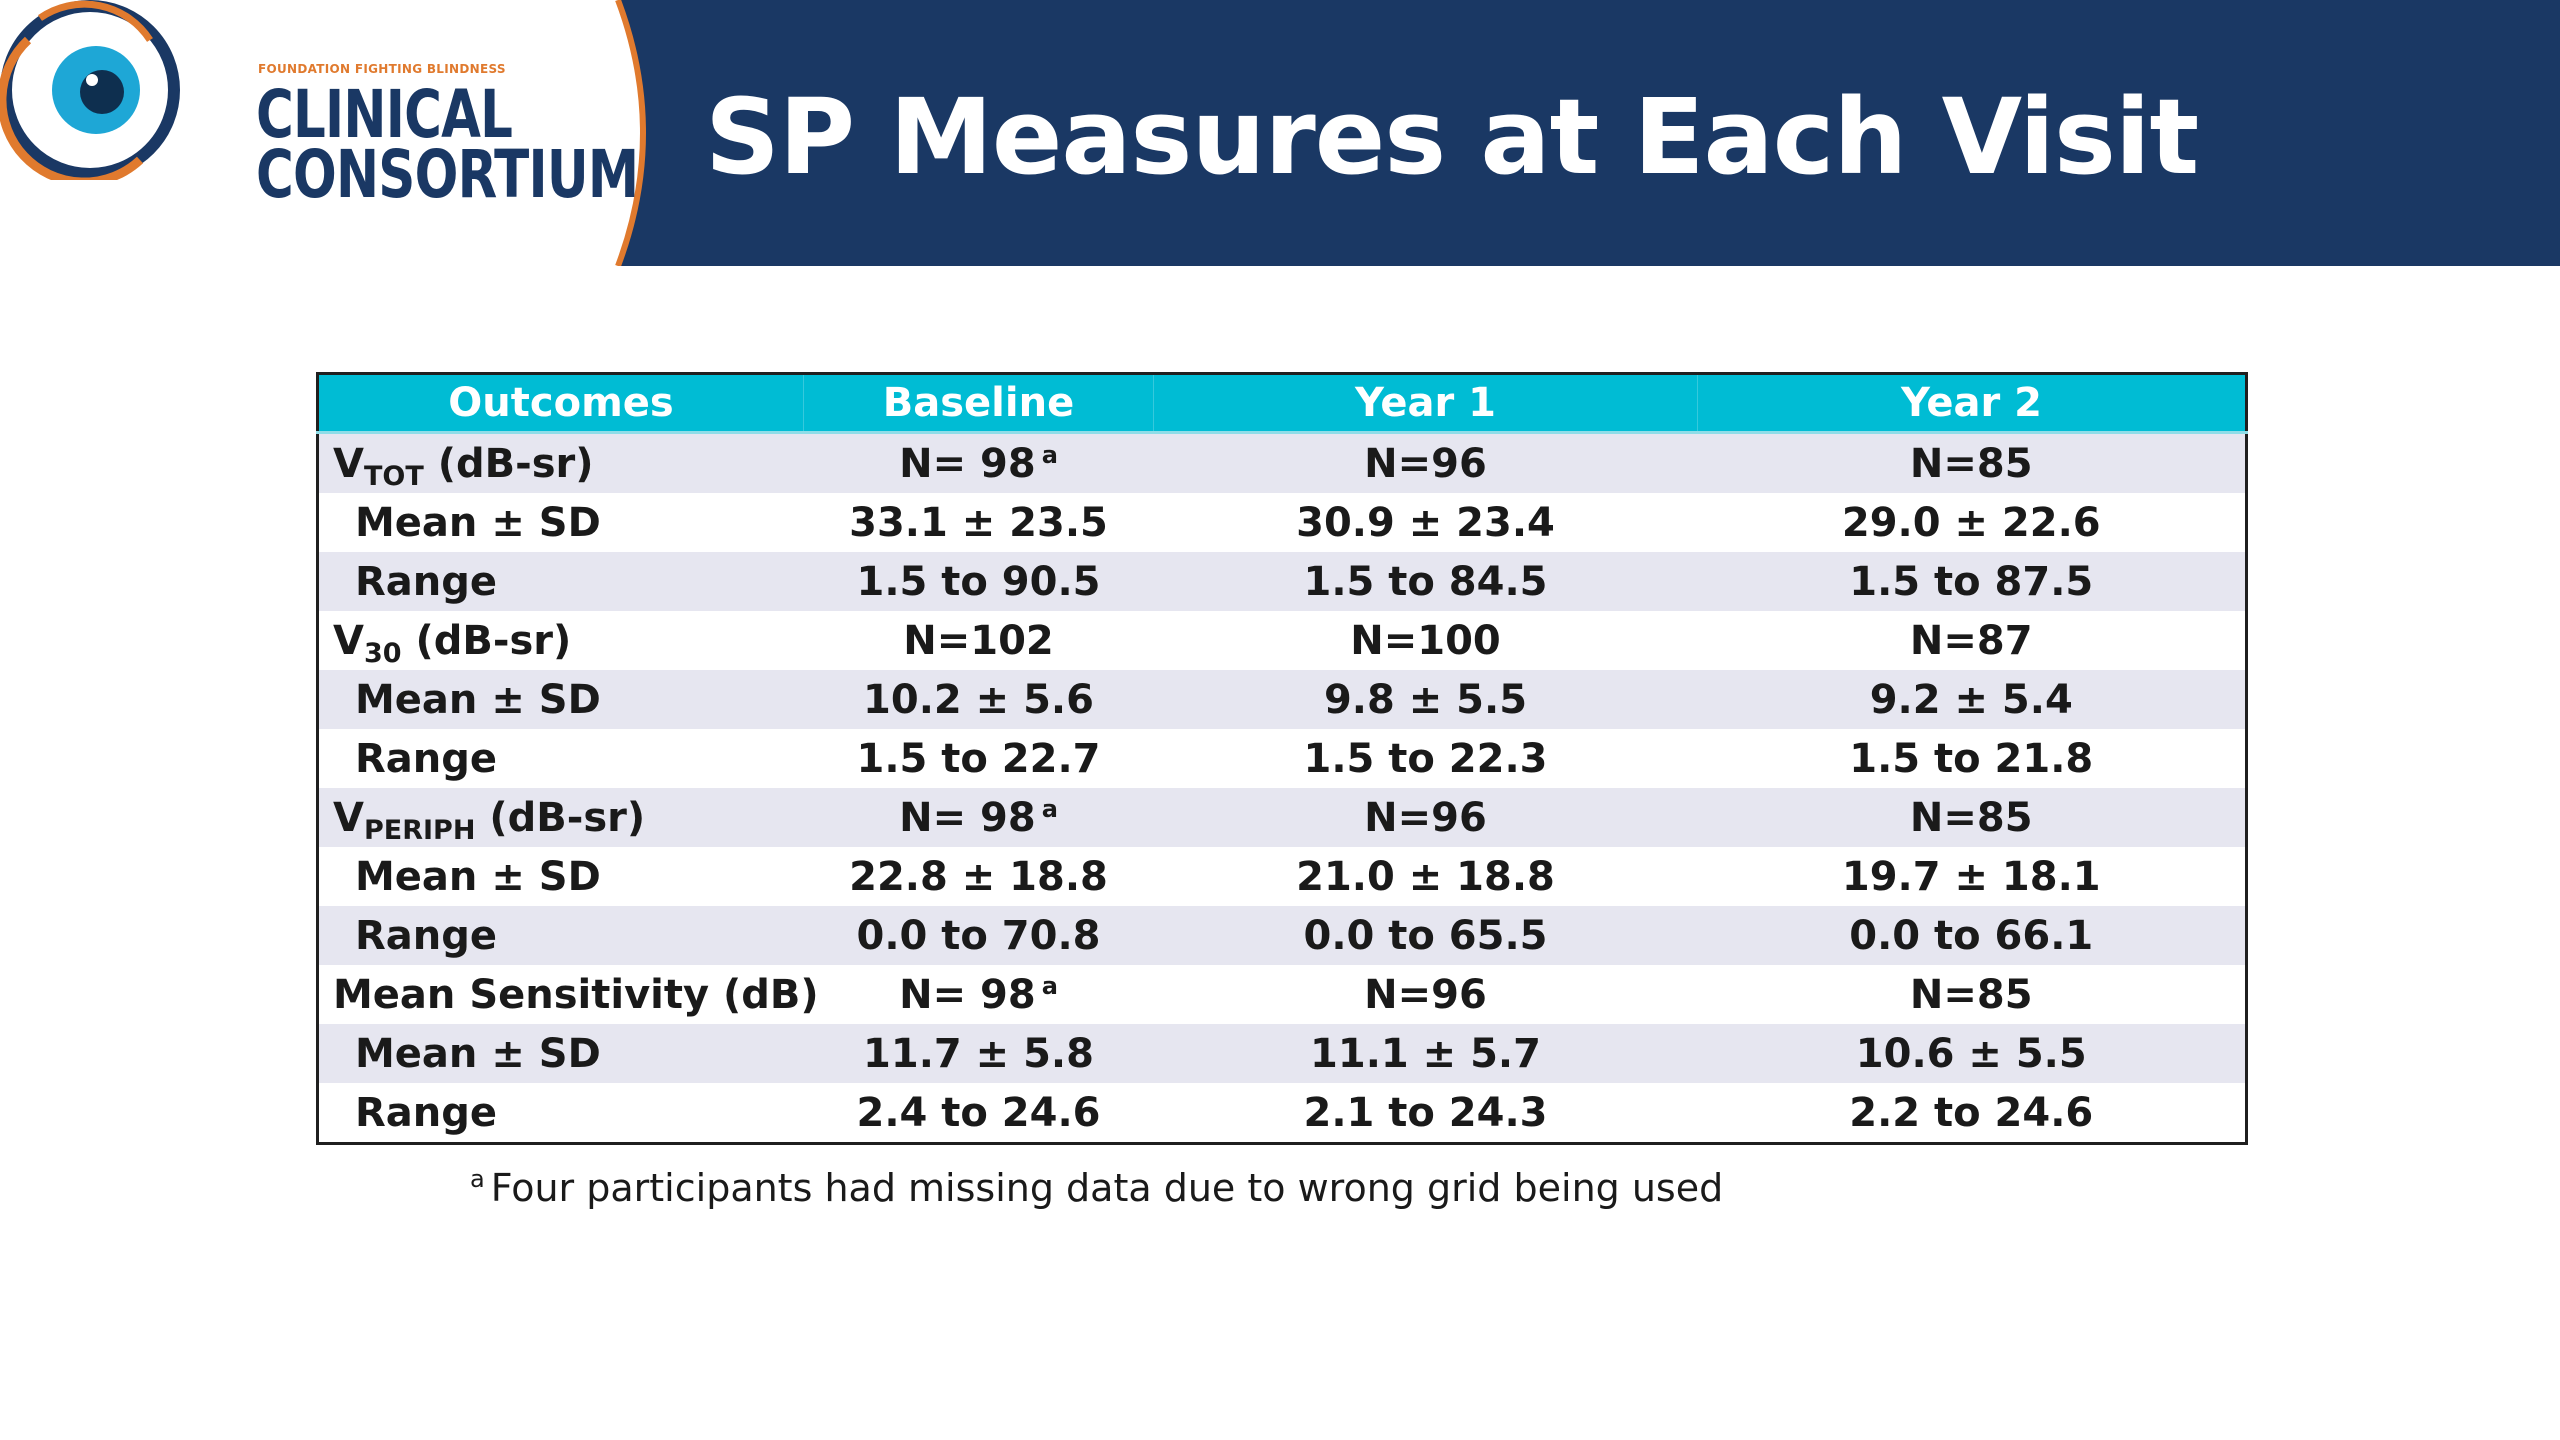 The image size is (2560, 1440). I want to click on n-baseline: N=102, so click(978, 640).